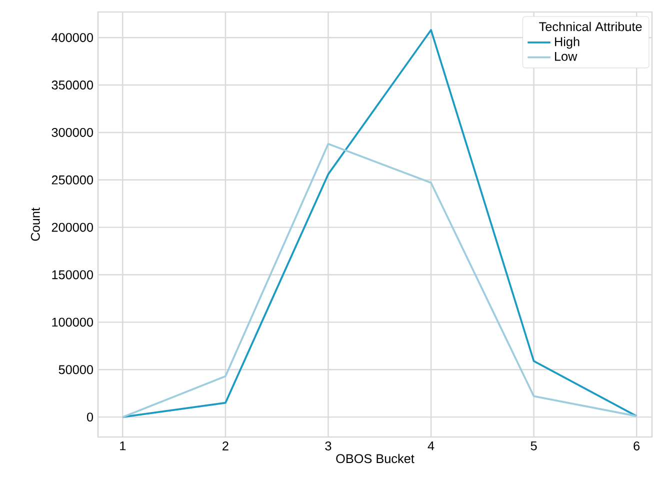 This screenshot has width=654, height=481. What do you see at coordinates (76, 369) in the screenshot?
I see `y-tick-label: 50000` at bounding box center [76, 369].